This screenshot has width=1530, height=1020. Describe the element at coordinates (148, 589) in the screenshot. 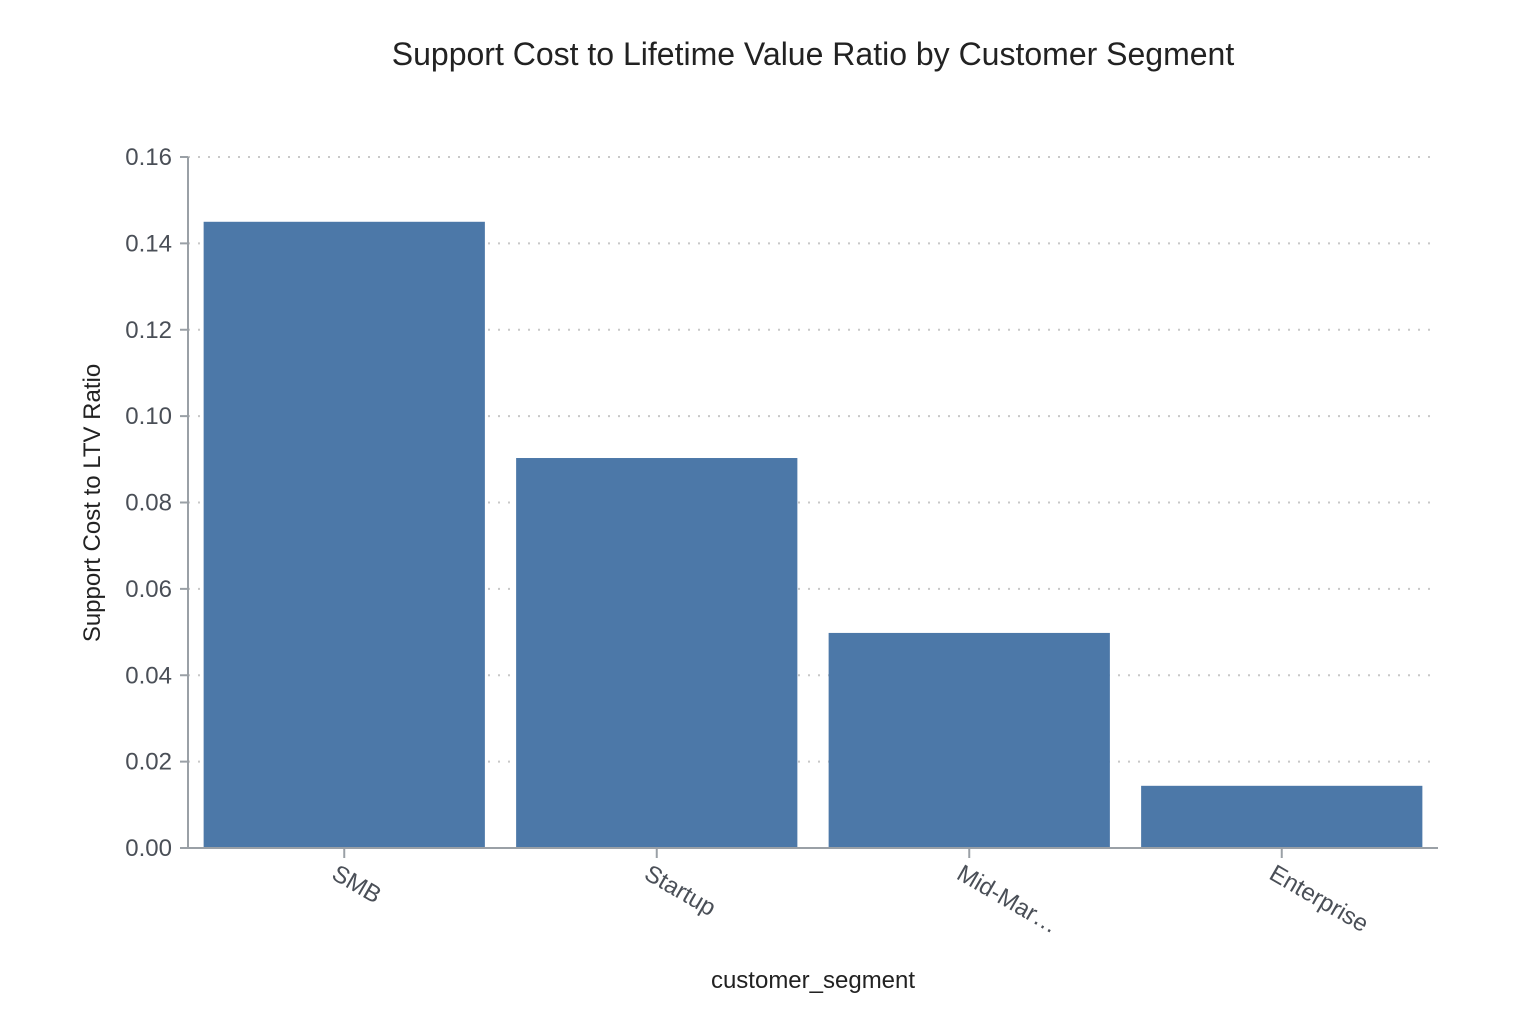

I see `y-tick-label: 0.06` at that location.